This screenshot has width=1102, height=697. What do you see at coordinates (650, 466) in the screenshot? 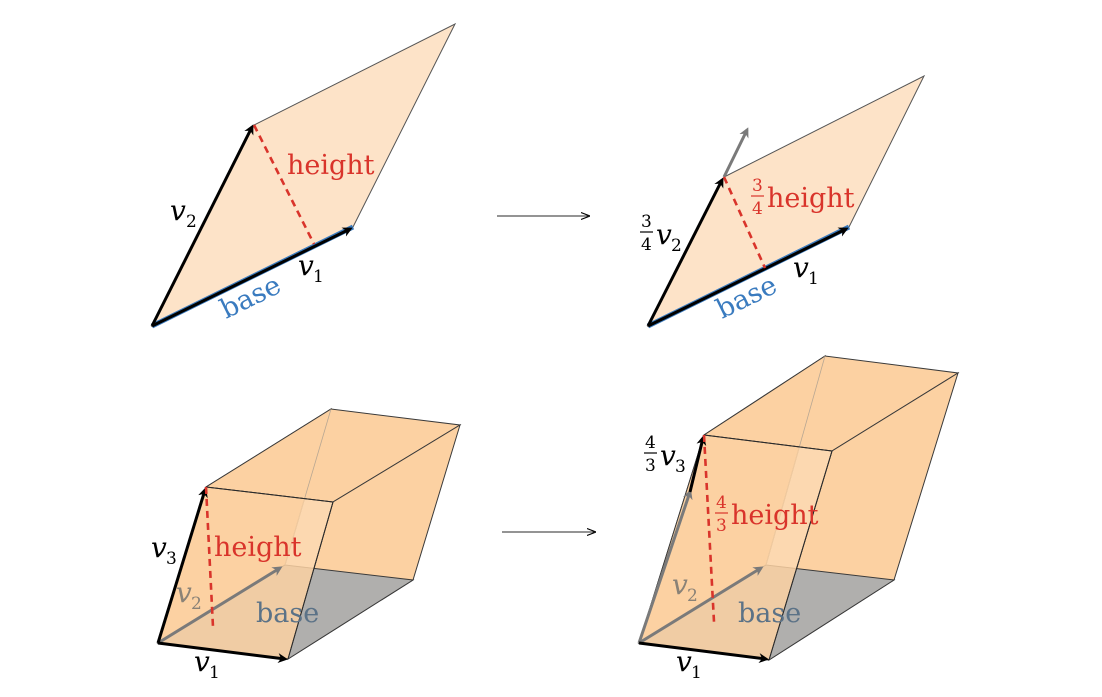
I see `v3-coef-denominator: 3` at bounding box center [650, 466].